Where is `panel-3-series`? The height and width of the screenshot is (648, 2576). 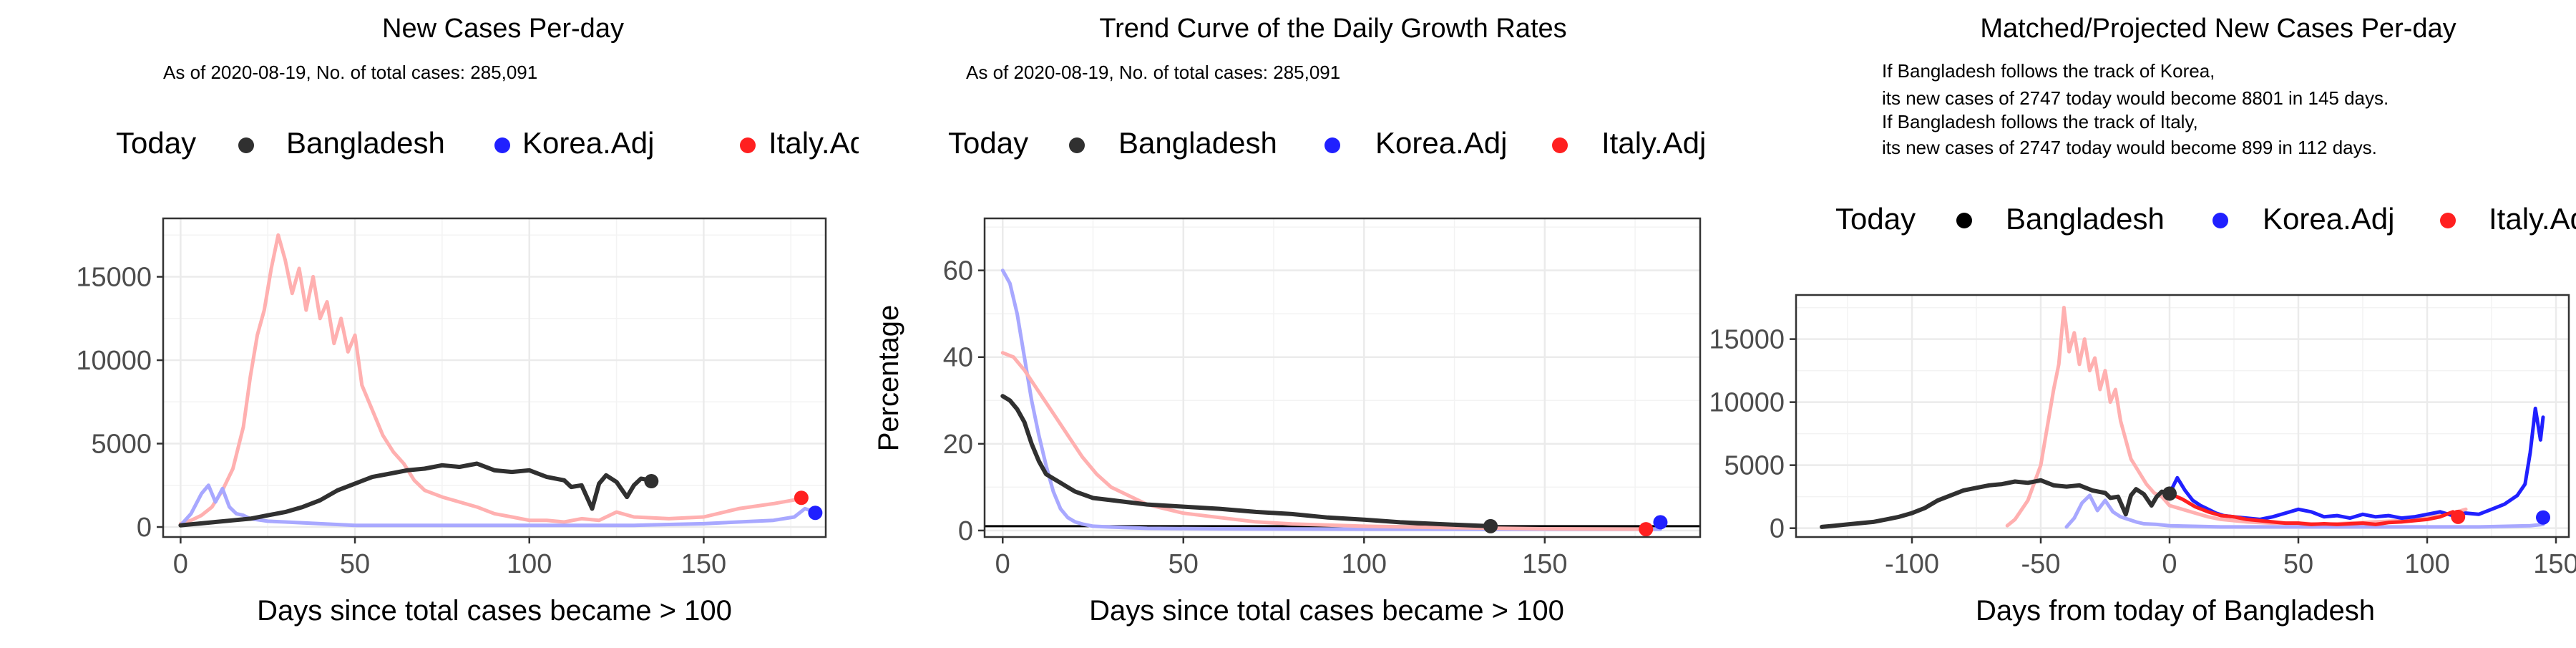
panel-3-series is located at coordinates (2182, 418).